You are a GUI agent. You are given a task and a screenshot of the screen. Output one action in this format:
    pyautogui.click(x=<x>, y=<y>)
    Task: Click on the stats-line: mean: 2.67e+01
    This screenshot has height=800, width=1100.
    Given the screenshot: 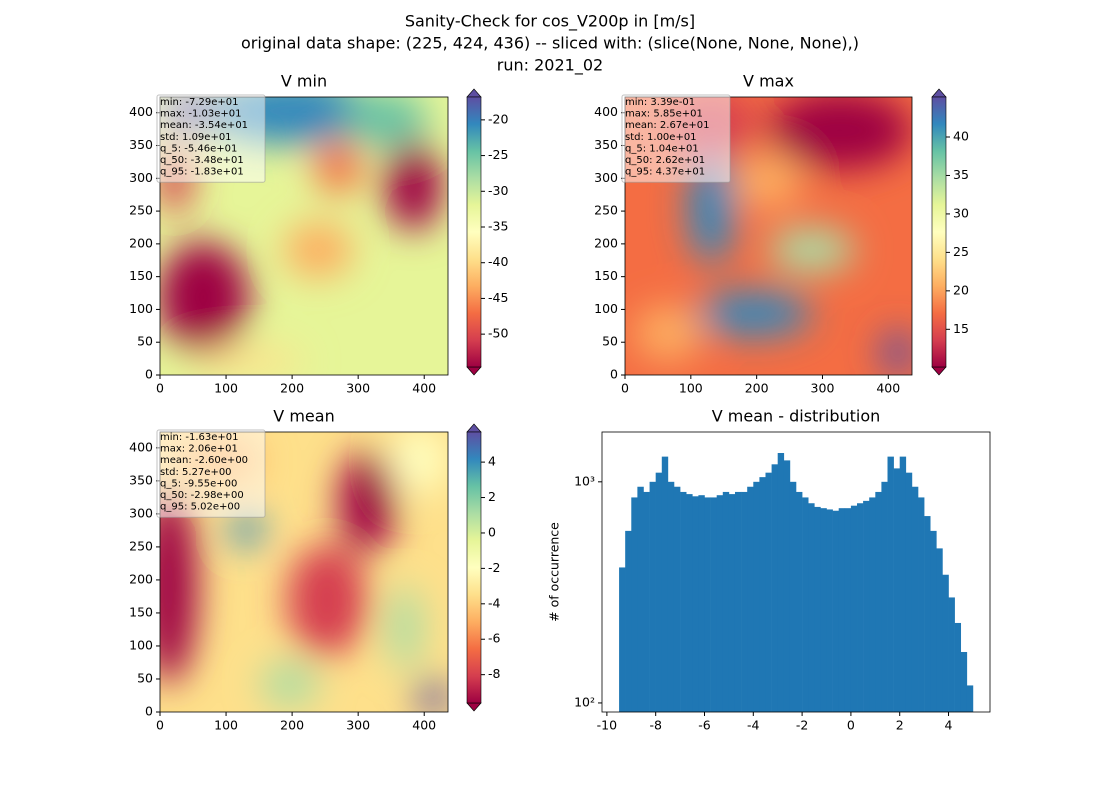 What is the action you would take?
    pyautogui.click(x=667, y=125)
    